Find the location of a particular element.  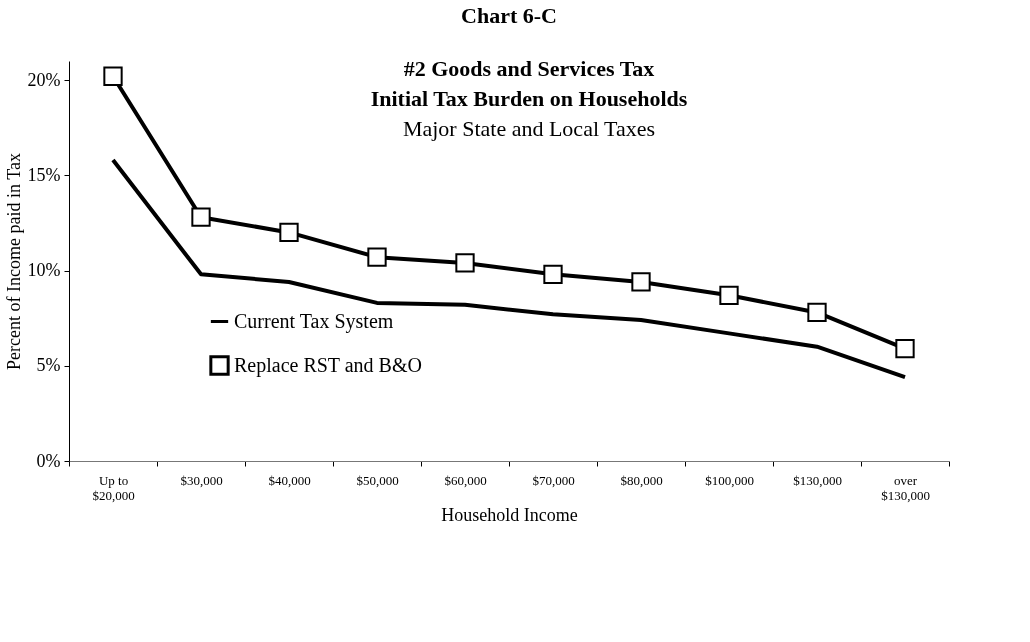

x-tick-label: $40,000 is located at coordinates (289, 480).